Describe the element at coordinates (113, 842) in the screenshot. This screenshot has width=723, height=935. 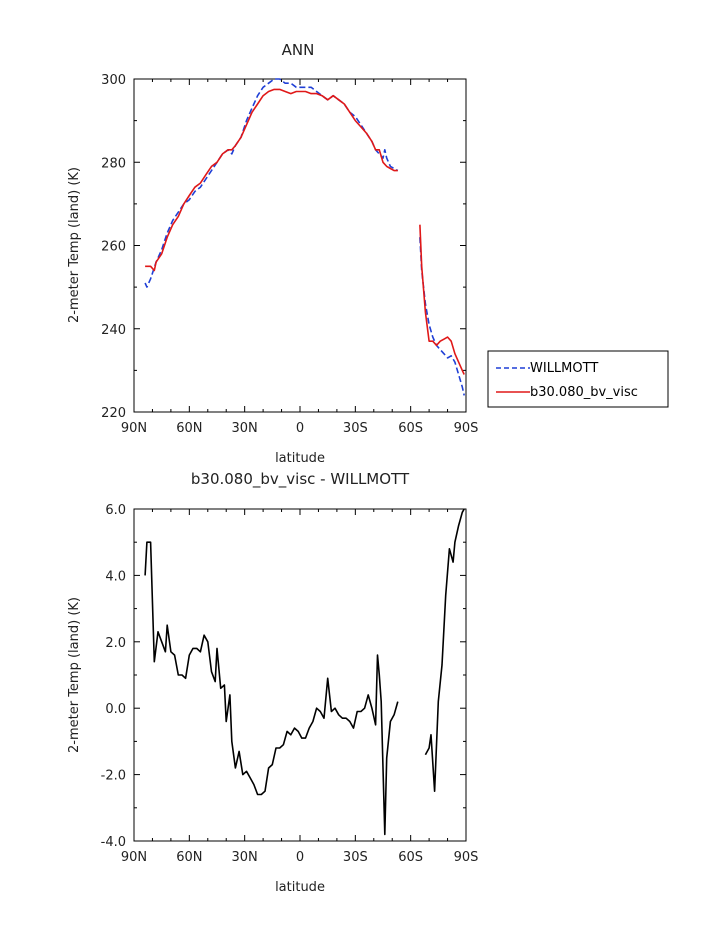
I see `y-tick-label: -4.0` at that location.